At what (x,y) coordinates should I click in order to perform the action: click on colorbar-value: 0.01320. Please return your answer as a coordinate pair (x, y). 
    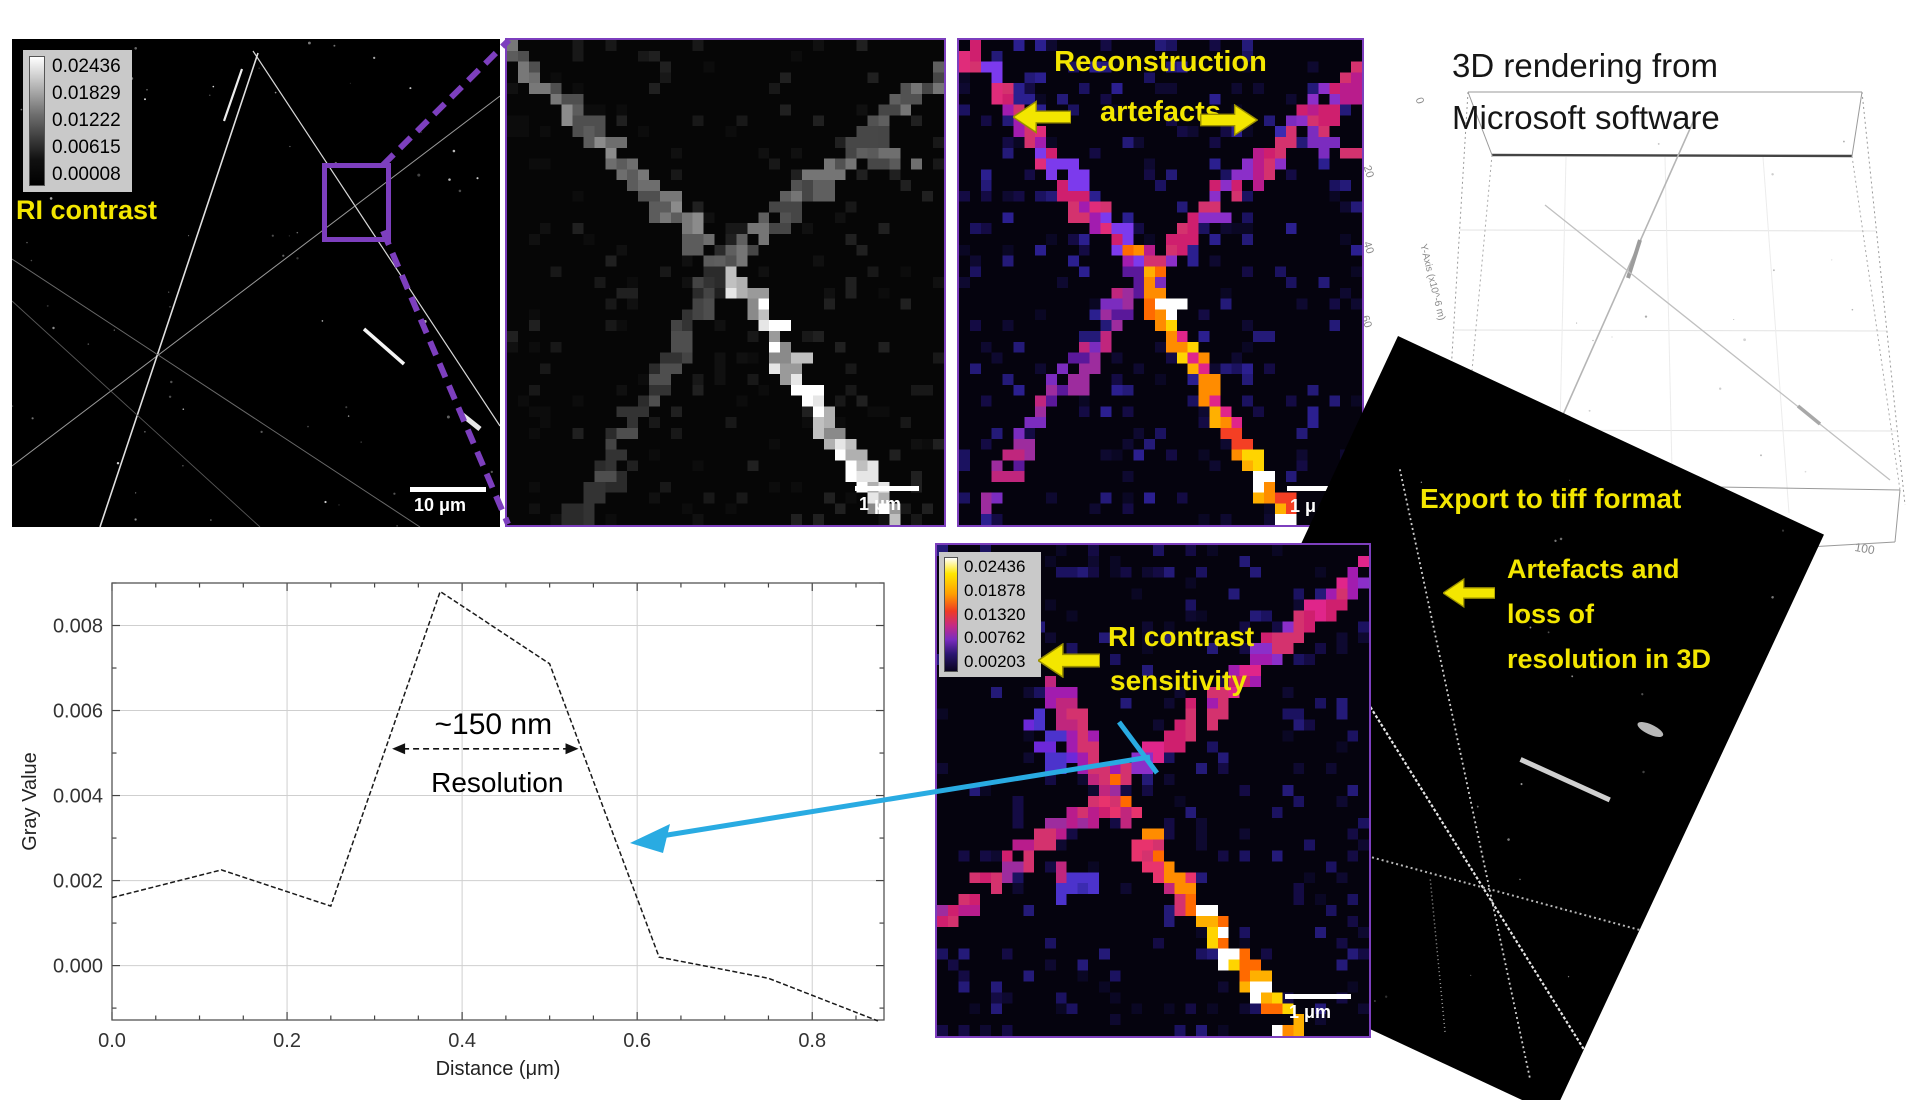
    Looking at the image, I should click on (995, 614).